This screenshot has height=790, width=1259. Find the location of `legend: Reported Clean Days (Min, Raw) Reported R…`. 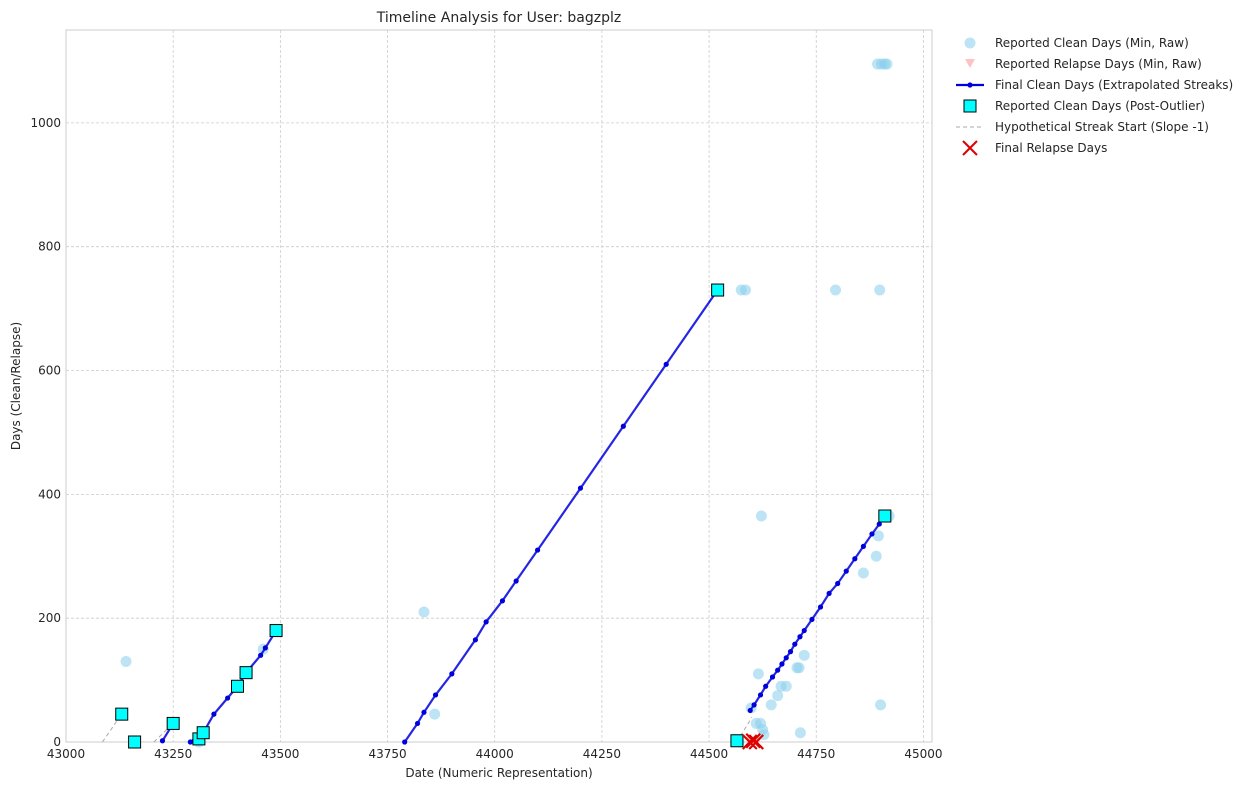

legend: Reported Clean Days (Min, Raw) Reported R… is located at coordinates (1094, 96).